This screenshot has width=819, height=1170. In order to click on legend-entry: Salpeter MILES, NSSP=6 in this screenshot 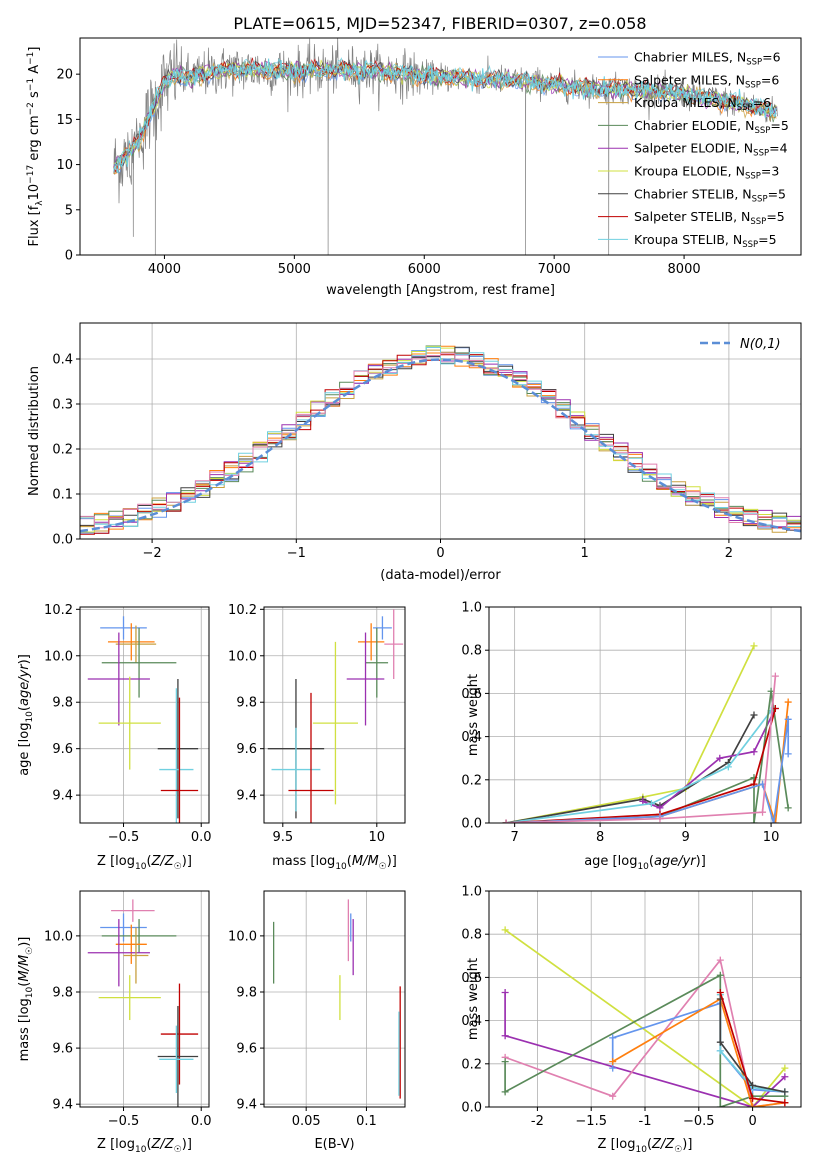, I will do `click(706, 81)`.